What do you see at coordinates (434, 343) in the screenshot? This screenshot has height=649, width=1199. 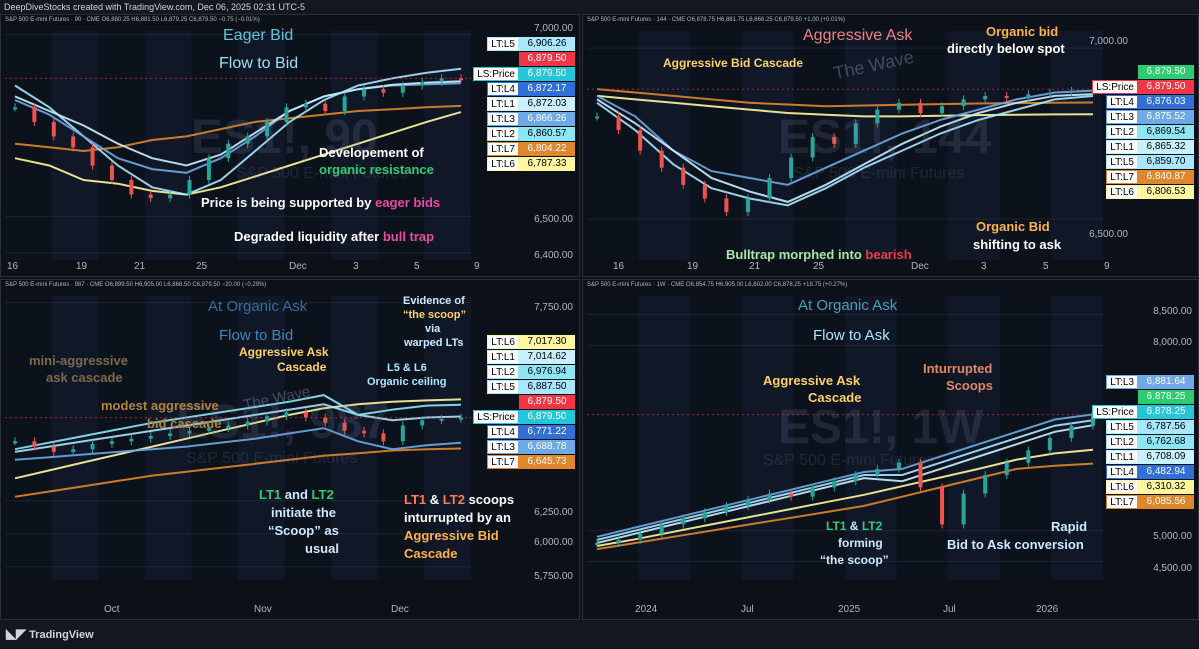 I see `annotation-warped-lts: warped LTs` at bounding box center [434, 343].